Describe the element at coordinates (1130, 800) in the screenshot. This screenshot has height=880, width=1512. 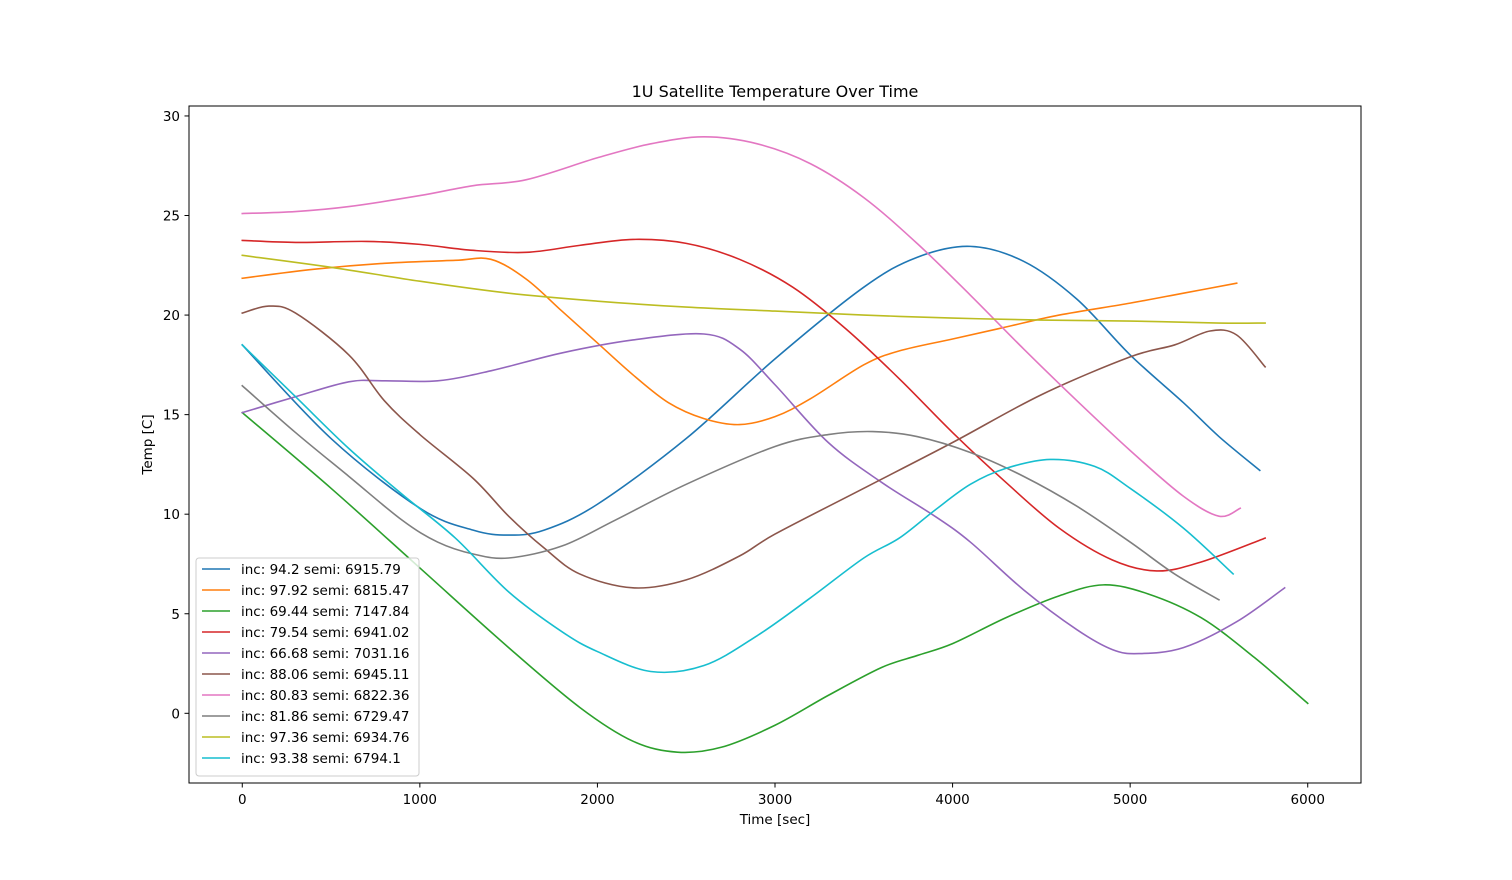
I see `x-tick-label: 5000` at that location.